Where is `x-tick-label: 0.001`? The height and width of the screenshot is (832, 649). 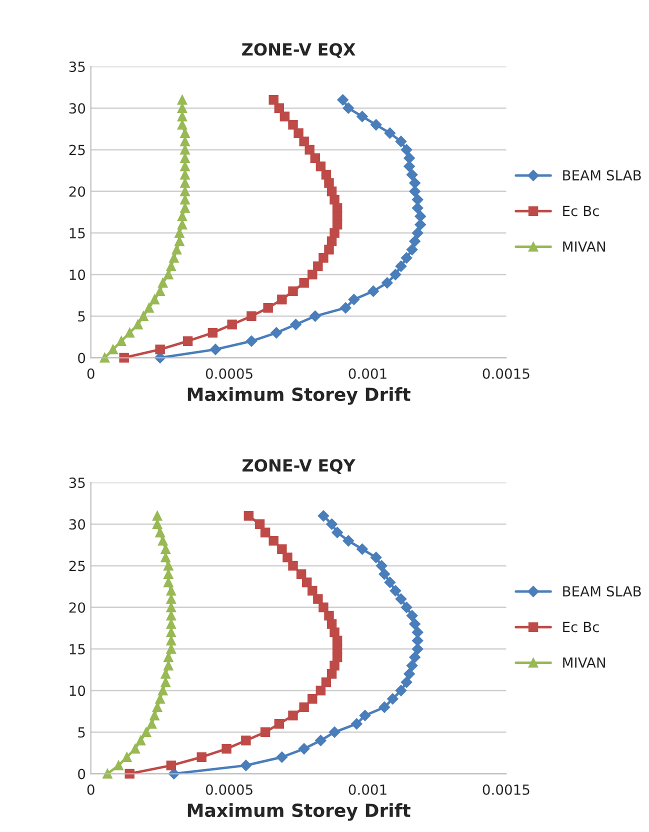
x-tick-label: 0.001 is located at coordinates (367, 789).